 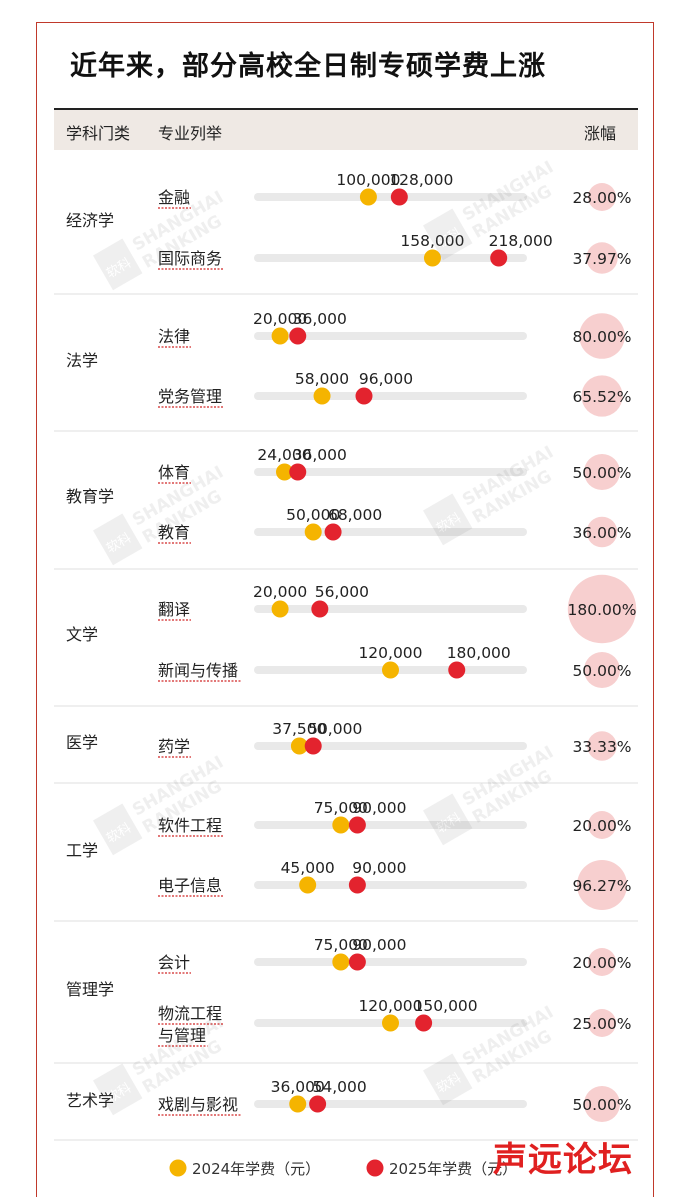 What do you see at coordinates (453, 1169) in the screenshot?
I see `legend-label-2025: 2025年学费（元）` at bounding box center [453, 1169].